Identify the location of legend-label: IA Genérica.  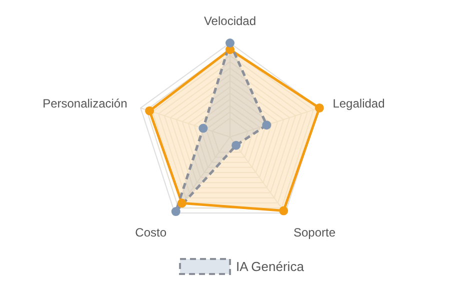
(270, 266).